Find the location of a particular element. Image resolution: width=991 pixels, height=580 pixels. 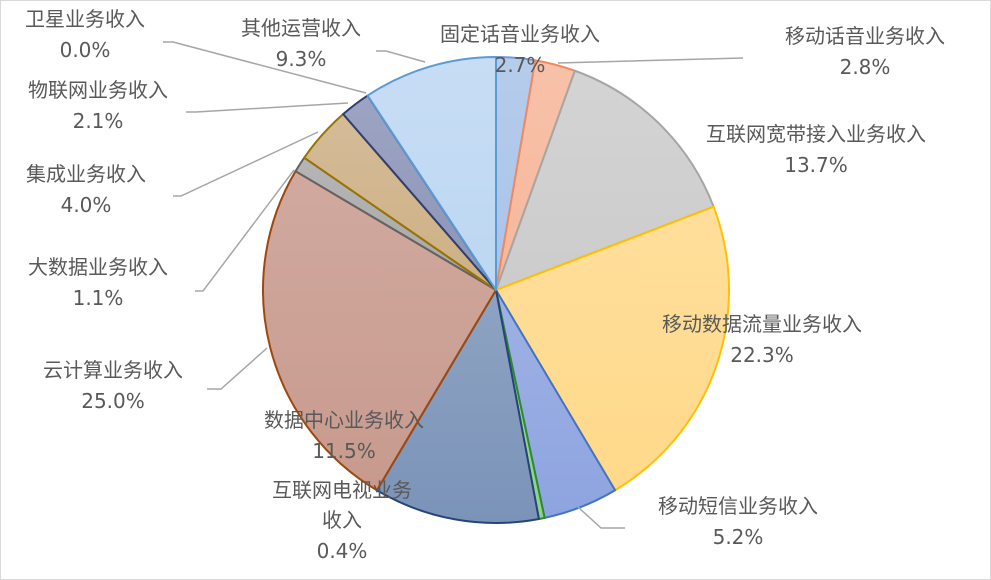

slice-8-category-label: 云计算业务收入 is located at coordinates (113, 370).